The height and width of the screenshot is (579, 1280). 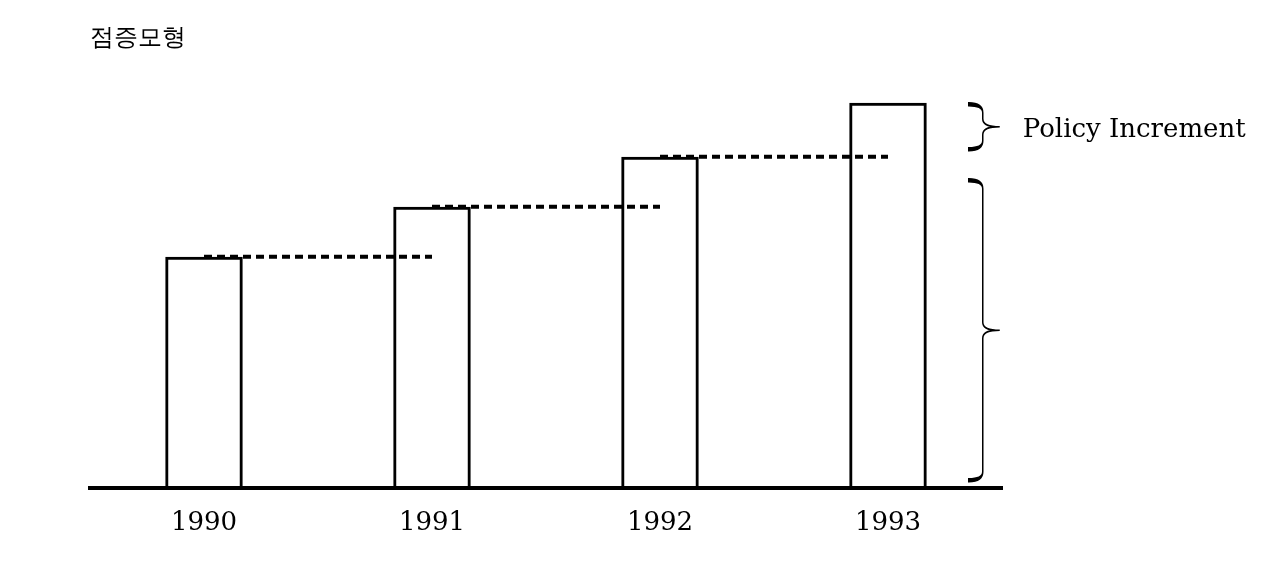 I want to click on x-tick-label: 1991, so click(x=432, y=521).